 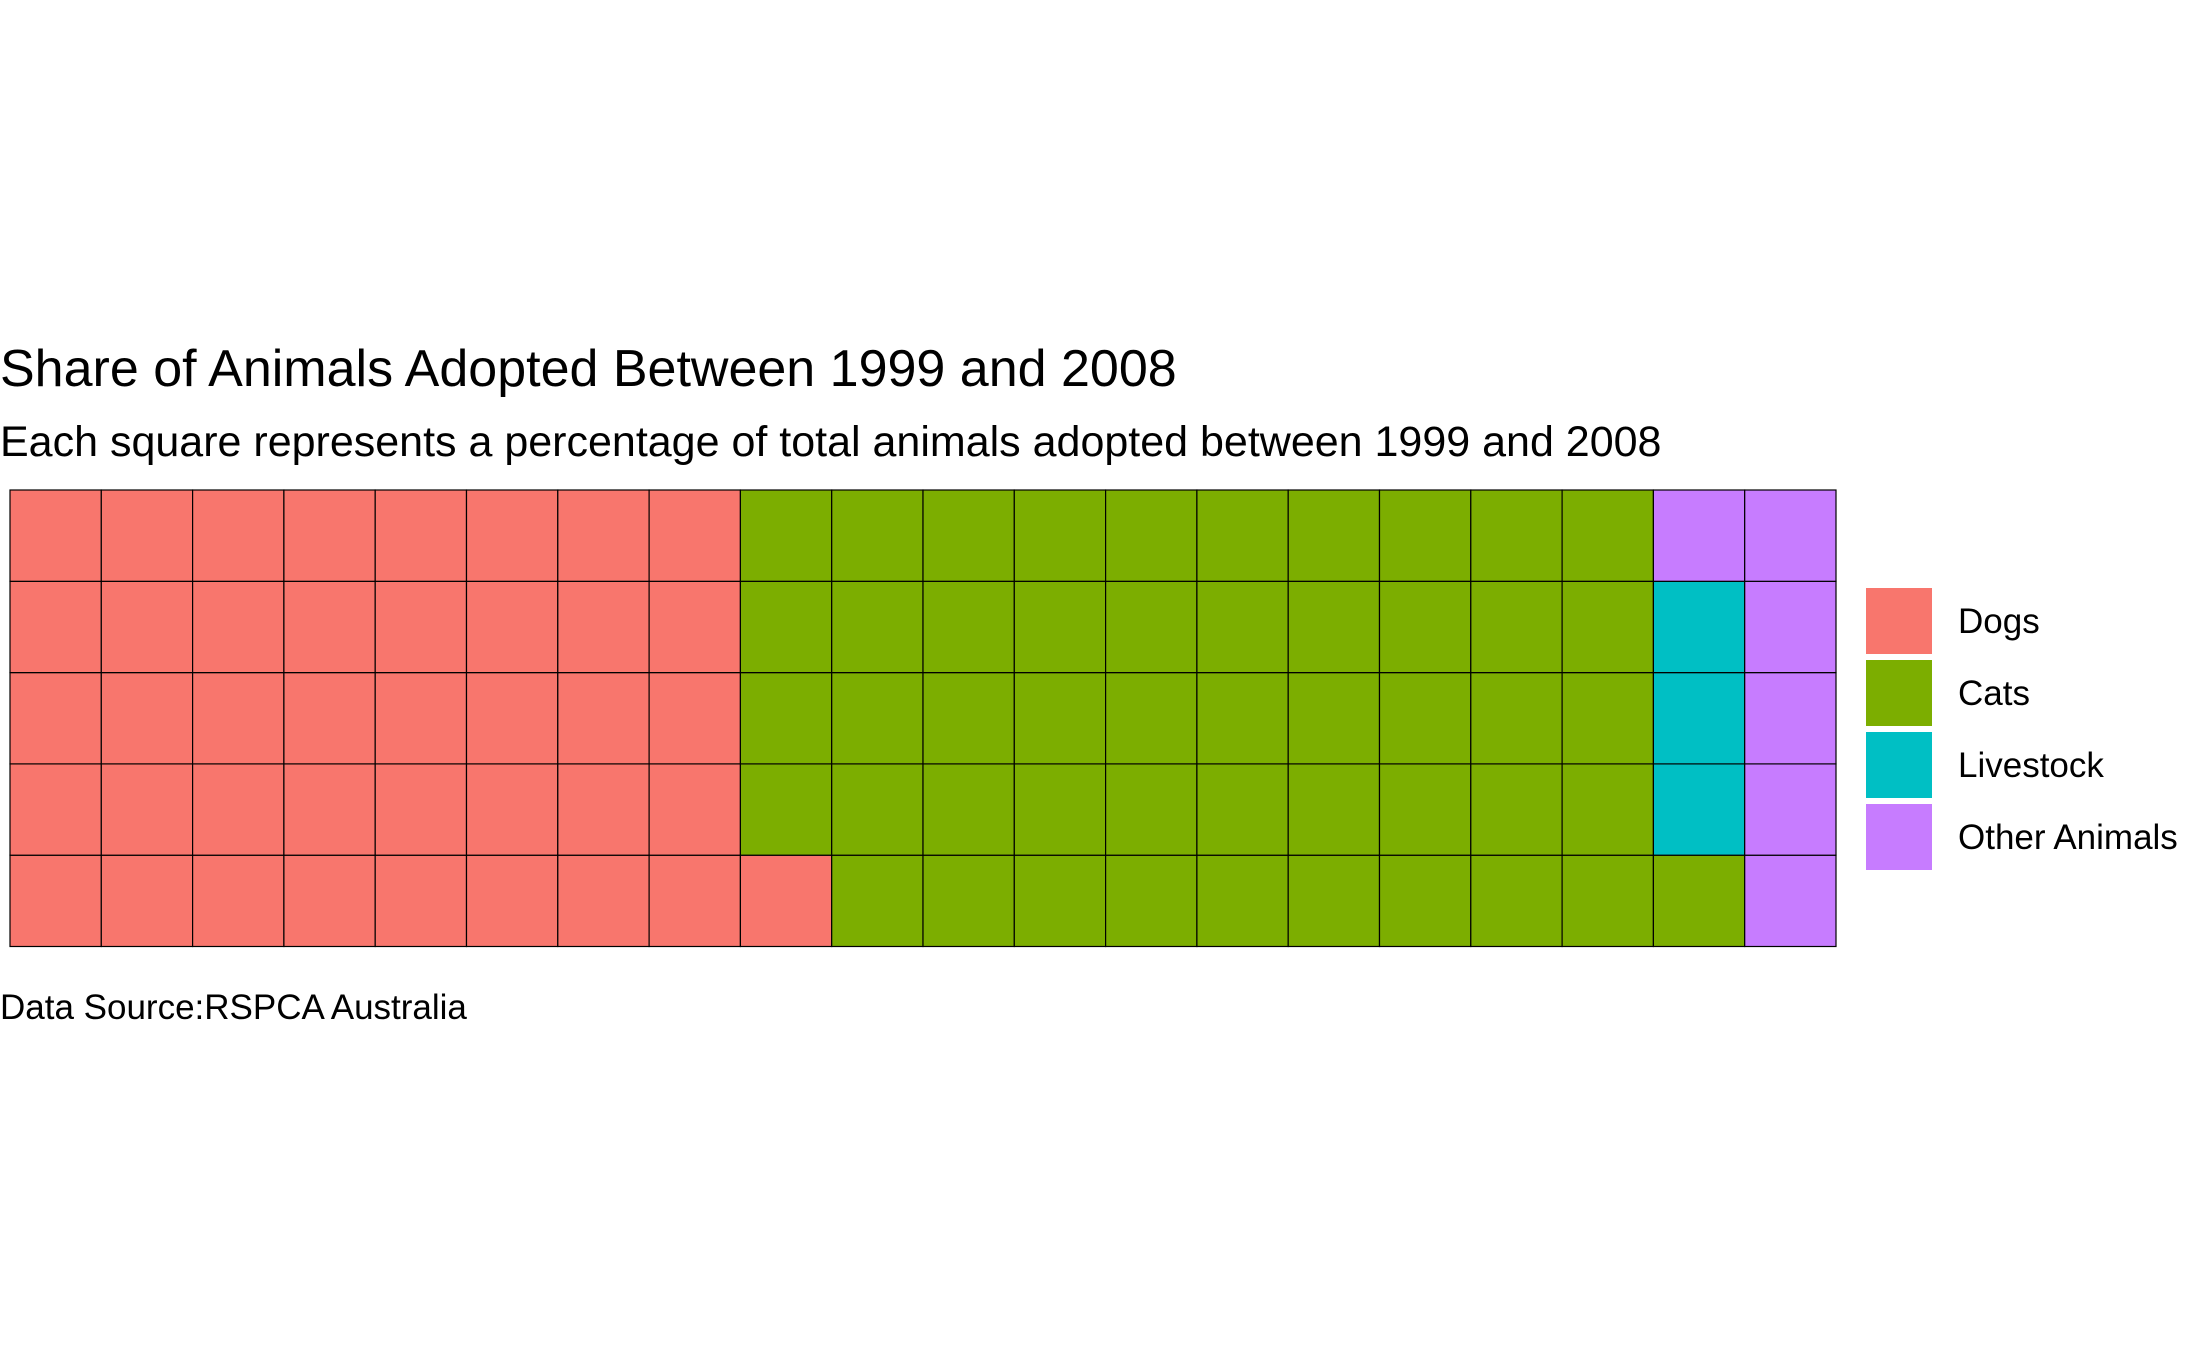 I want to click on legend-key-other-animals, so click(x=1899, y=837).